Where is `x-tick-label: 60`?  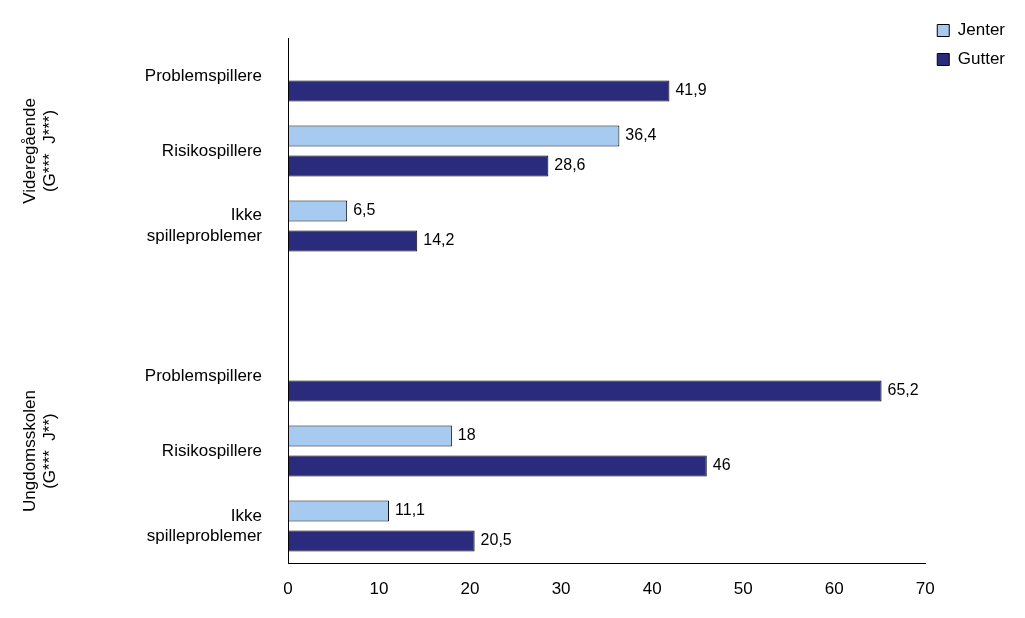
x-tick-label: 60 is located at coordinates (834, 589).